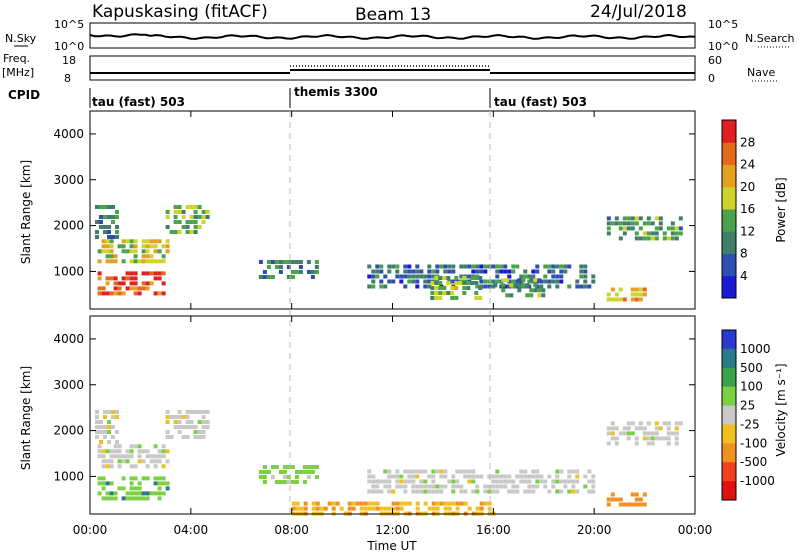 The height and width of the screenshot is (554, 800). What do you see at coordinates (751, 368) in the screenshot?
I see `velocity-colorbar-tick: 500` at bounding box center [751, 368].